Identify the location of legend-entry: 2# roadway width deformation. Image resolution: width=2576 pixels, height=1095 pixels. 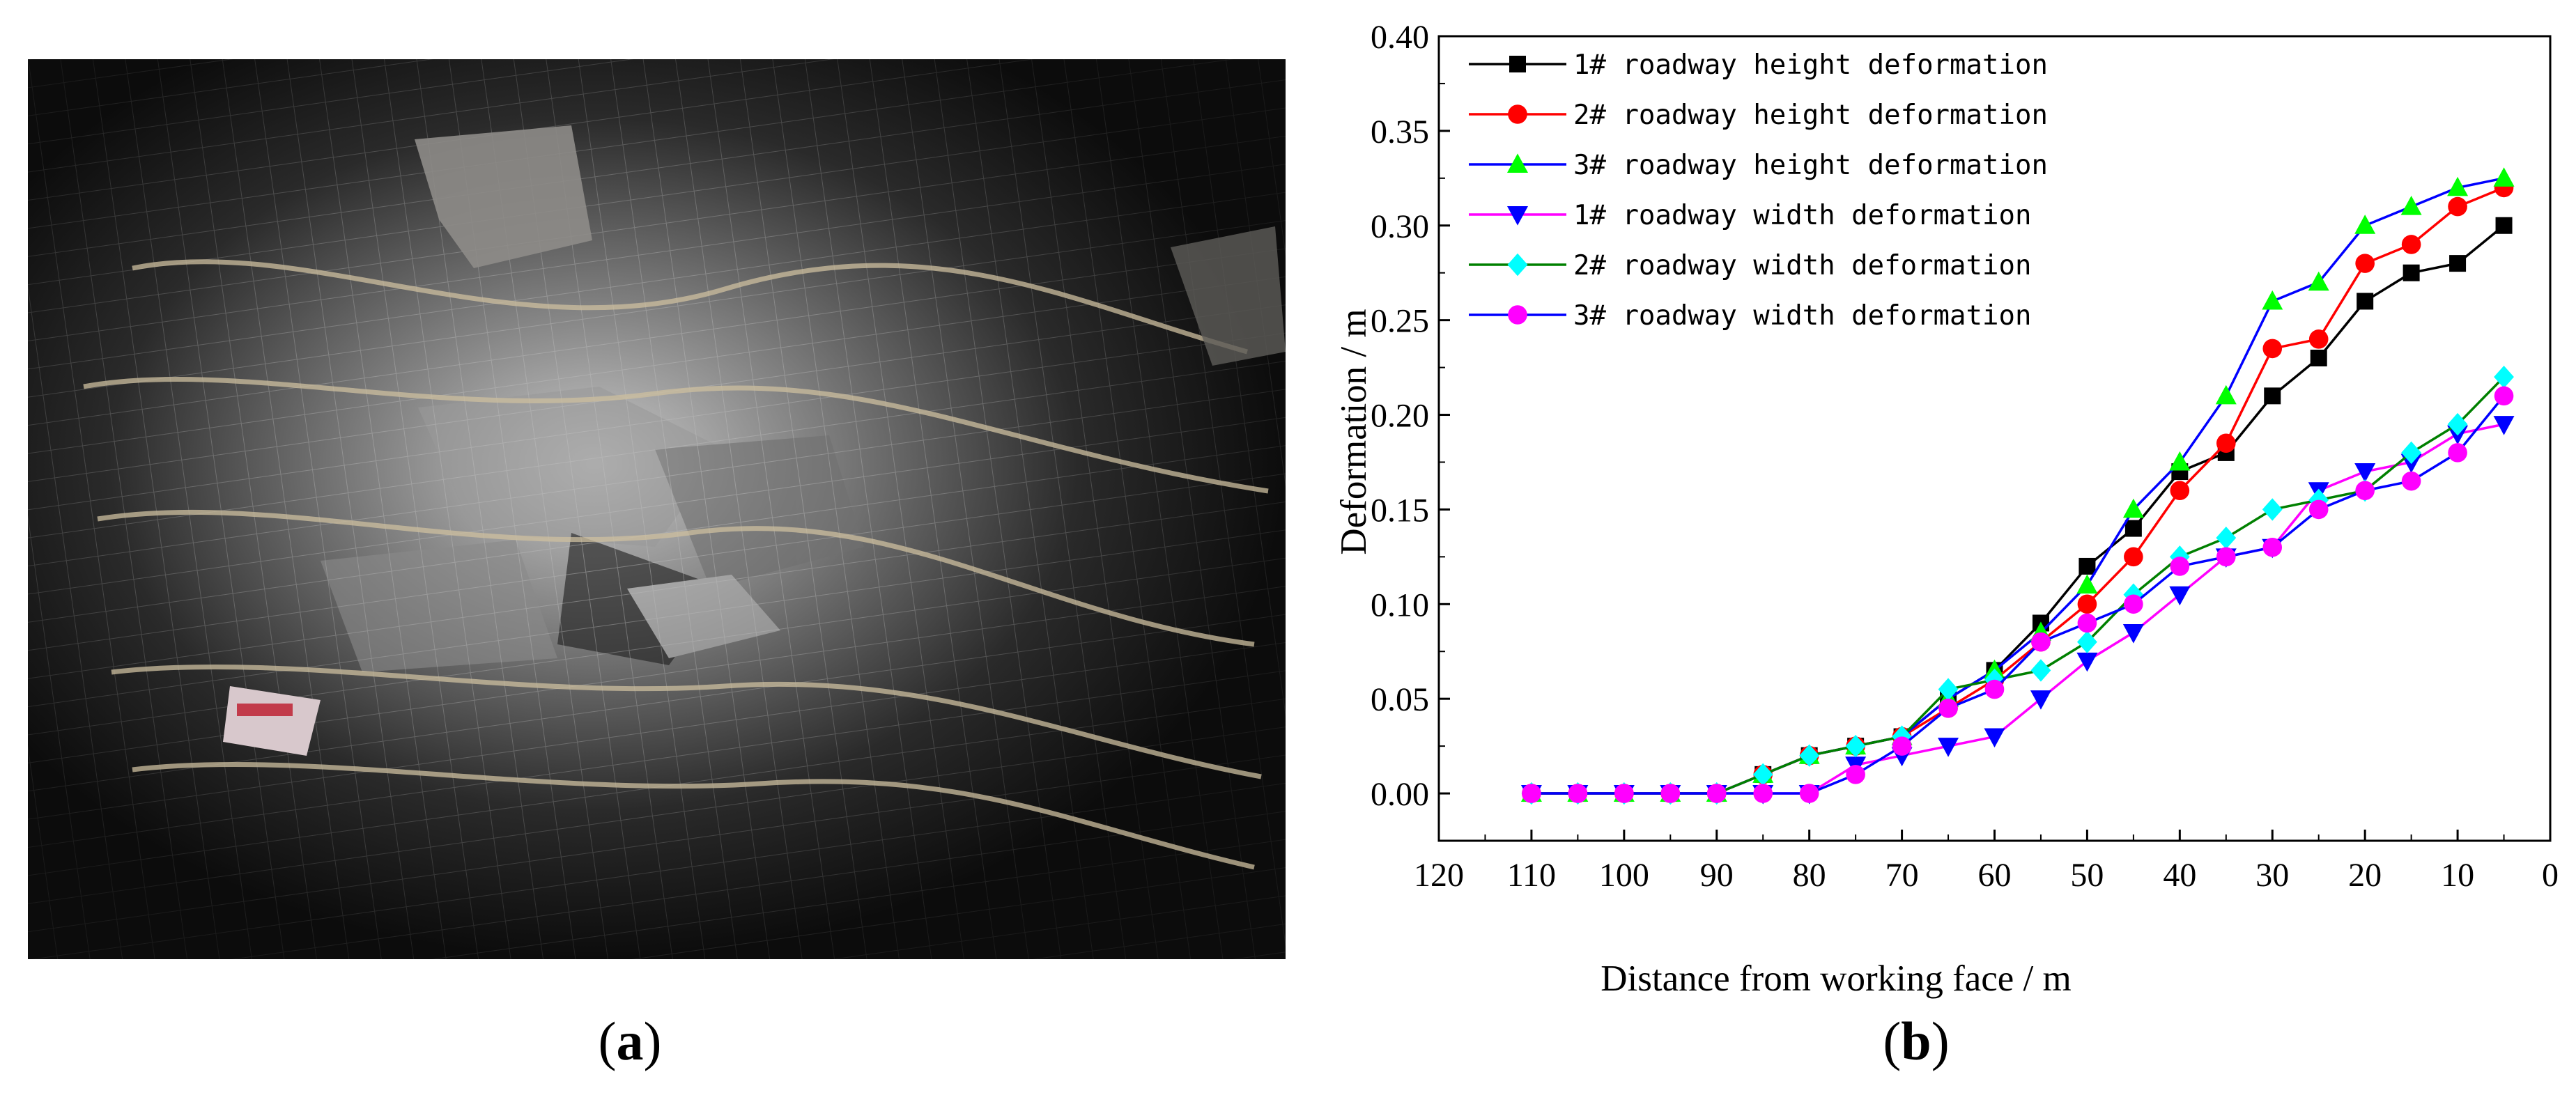
(1750, 265).